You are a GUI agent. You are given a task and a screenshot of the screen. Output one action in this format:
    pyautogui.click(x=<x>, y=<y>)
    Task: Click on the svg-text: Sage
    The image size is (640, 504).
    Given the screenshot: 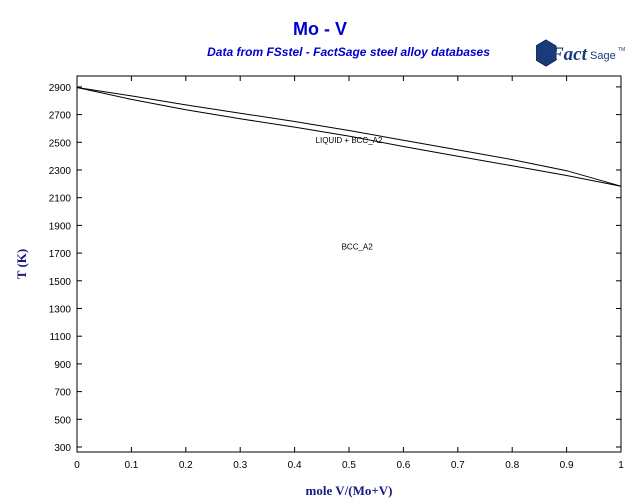 What is the action you would take?
    pyautogui.click(x=603, y=56)
    